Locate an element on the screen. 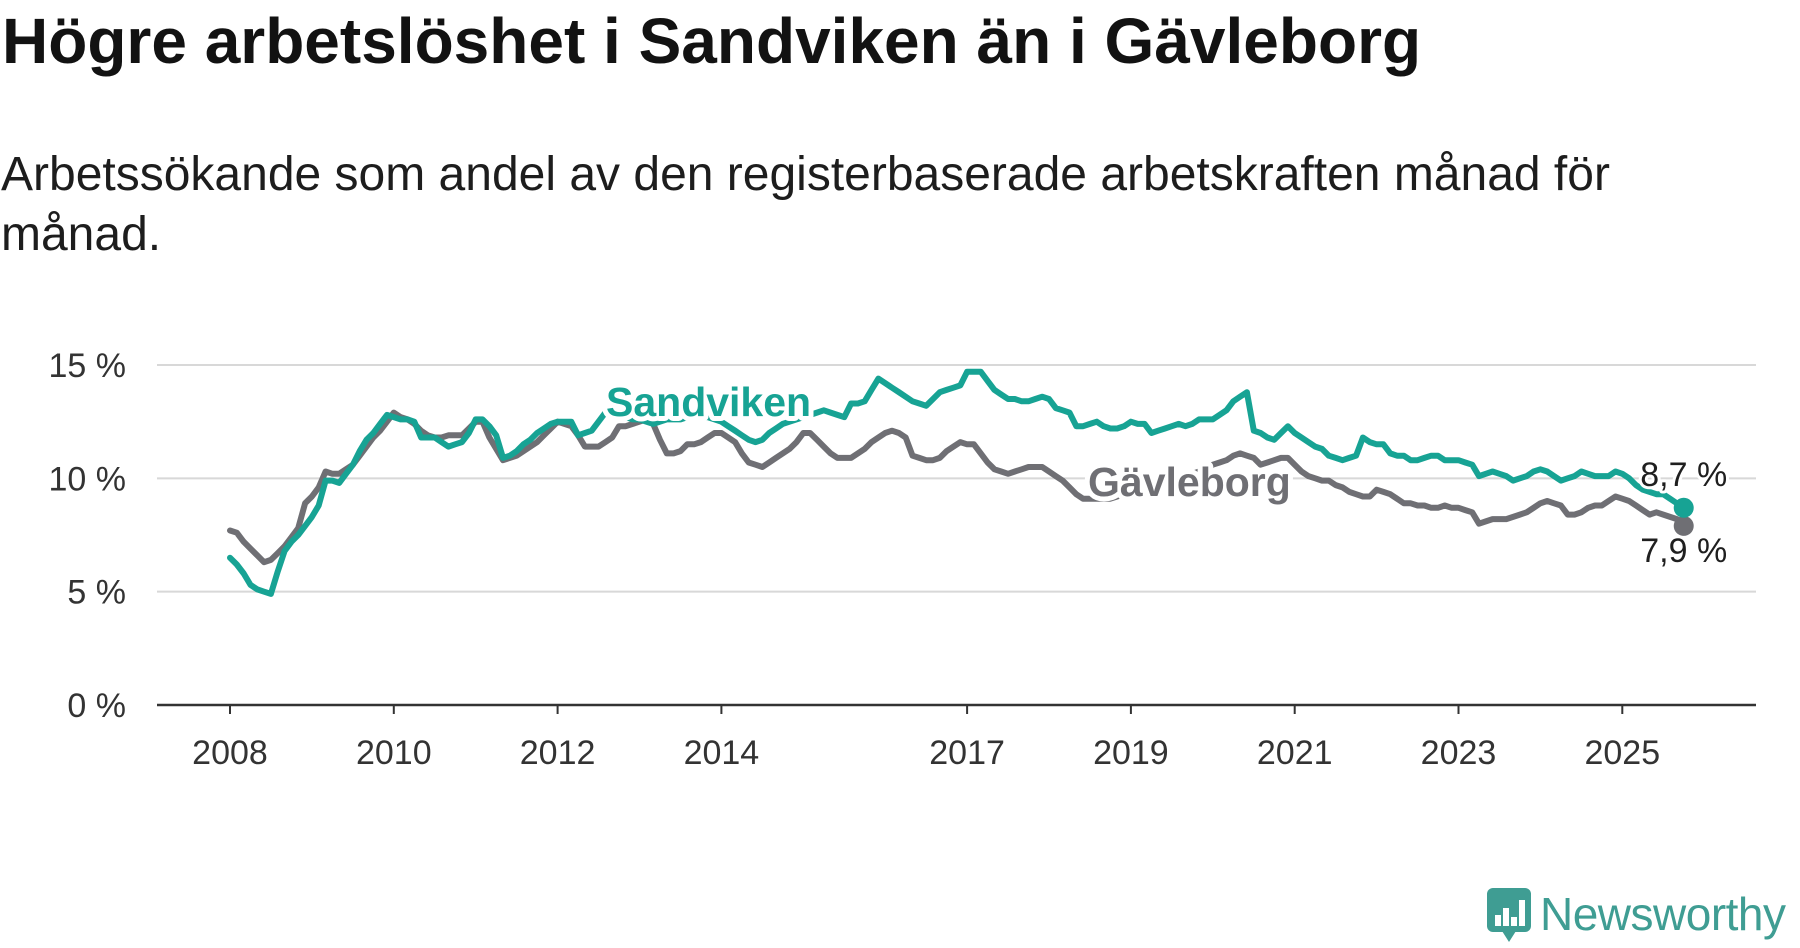 The width and height of the screenshot is (1800, 948). series-label-gavleborg: Gävleborg is located at coordinates (1189, 482).